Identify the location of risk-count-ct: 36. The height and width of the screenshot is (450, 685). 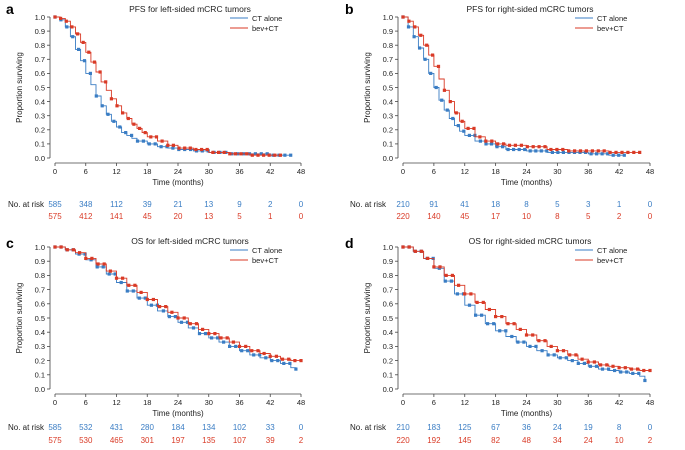
(526, 427).